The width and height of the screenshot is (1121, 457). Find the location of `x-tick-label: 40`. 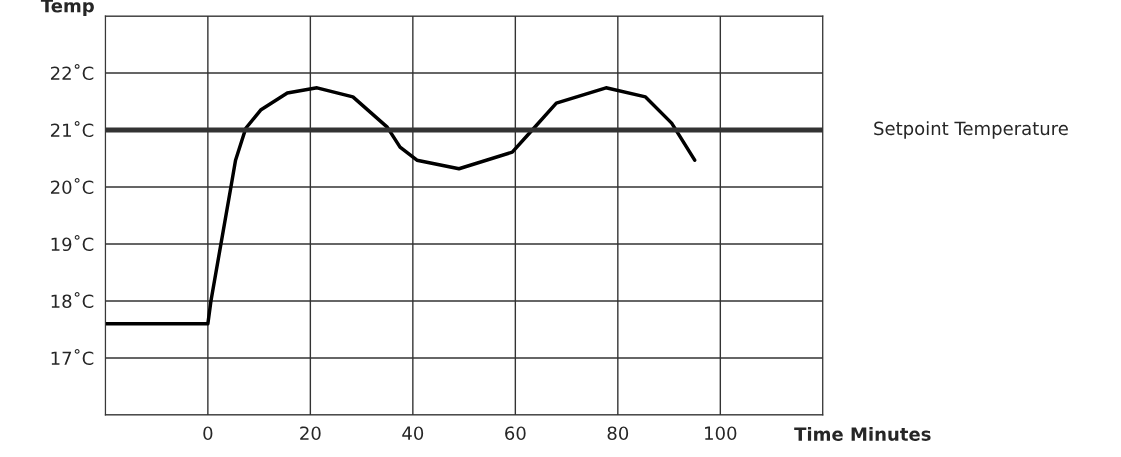

x-tick-label: 40 is located at coordinates (413, 433).